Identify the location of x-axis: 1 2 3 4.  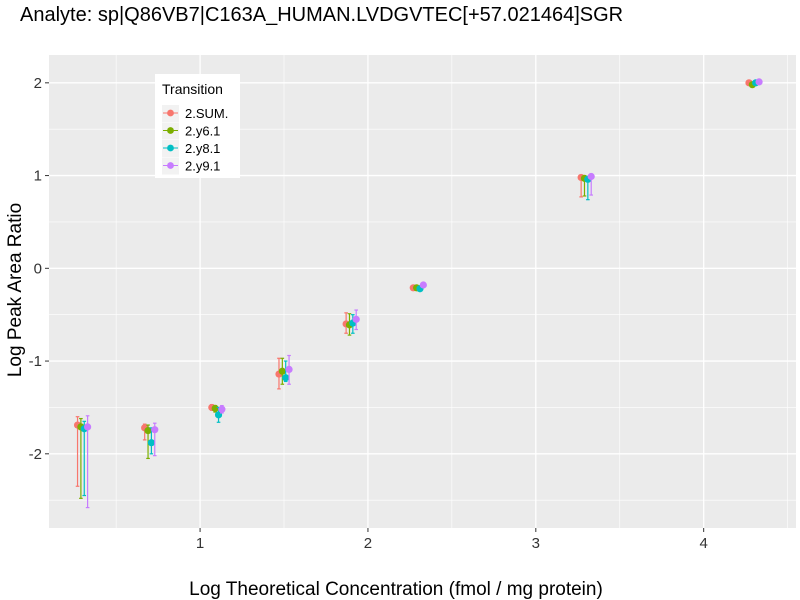
(452, 540).